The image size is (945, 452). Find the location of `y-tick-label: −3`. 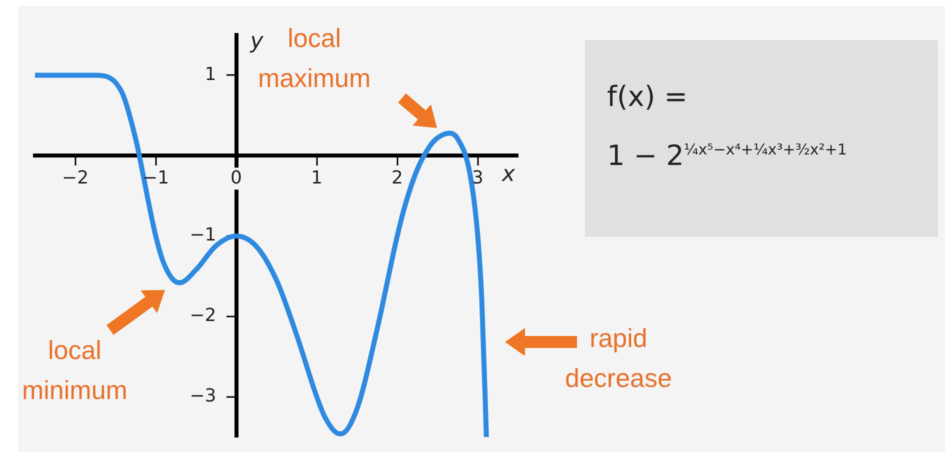

y-tick-label: −3 is located at coordinates (203, 395).